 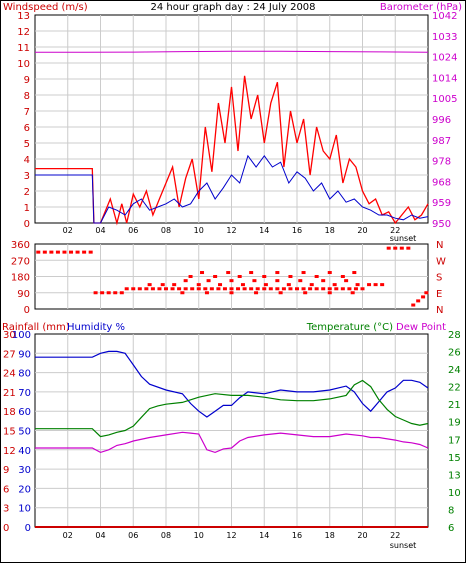 I want to click on barometer-tick: 968, so click(x=441, y=182).